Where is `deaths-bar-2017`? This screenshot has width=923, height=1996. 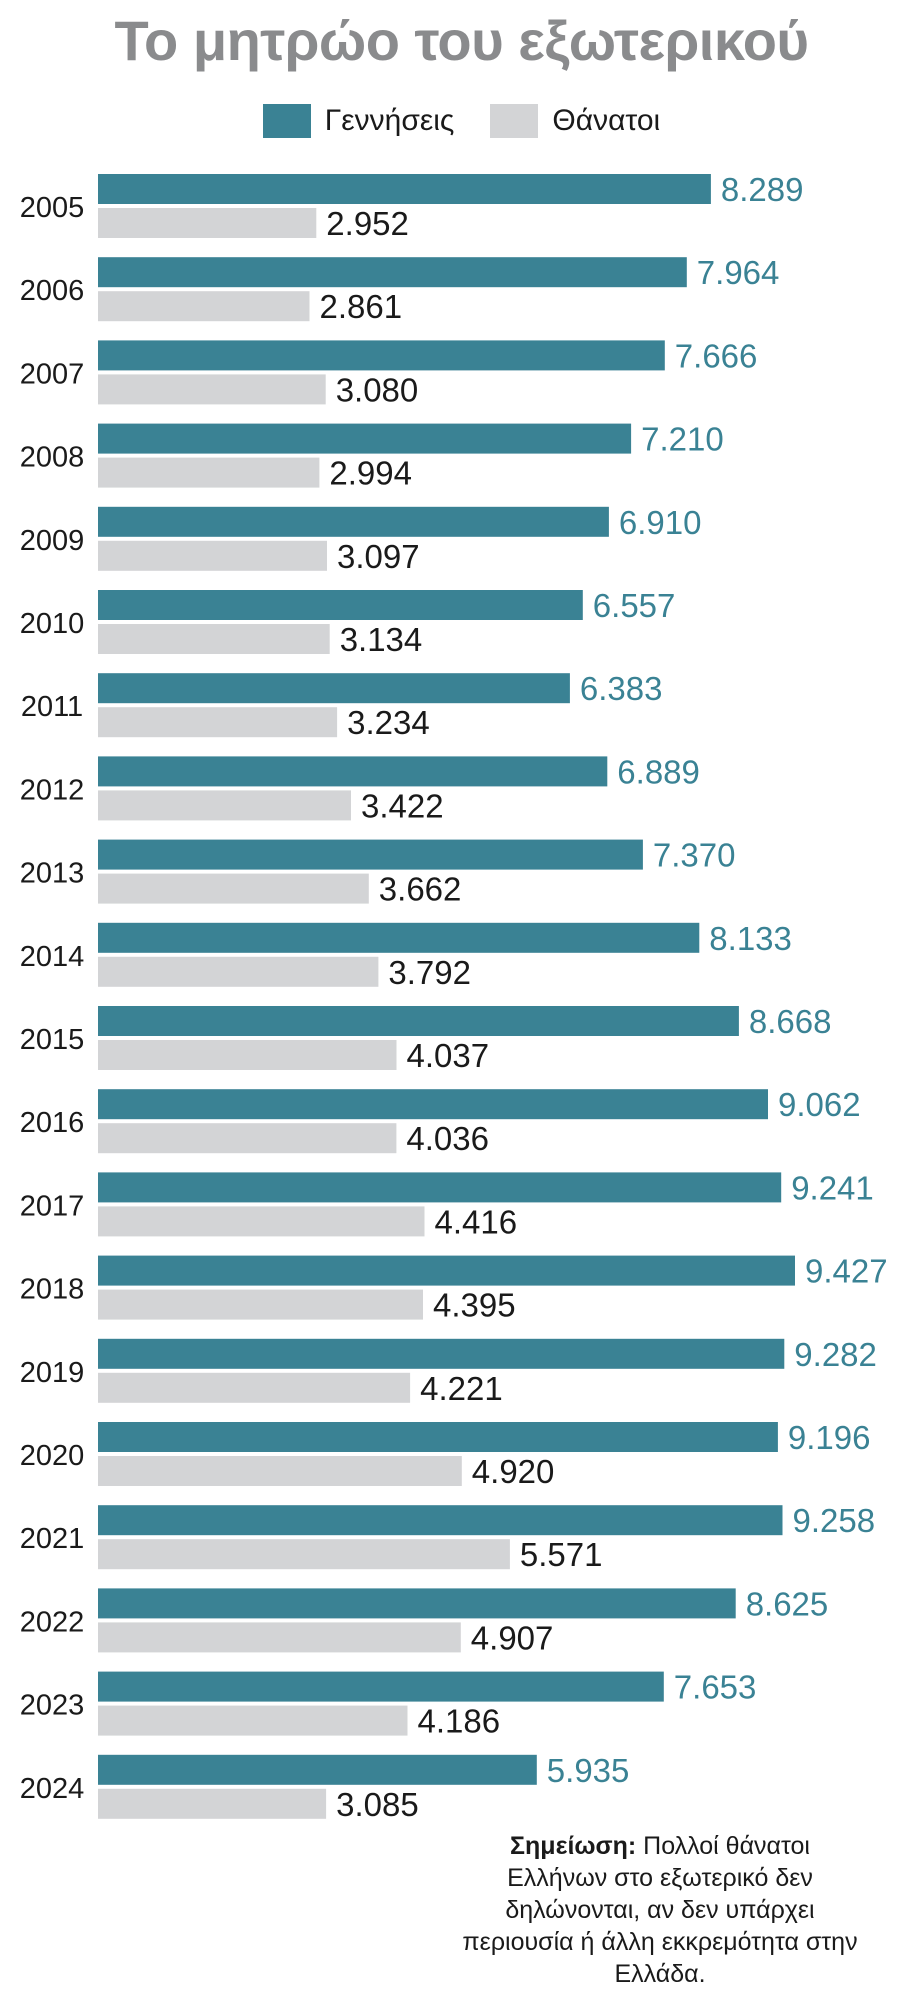
deaths-bar-2017 is located at coordinates (261, 1221).